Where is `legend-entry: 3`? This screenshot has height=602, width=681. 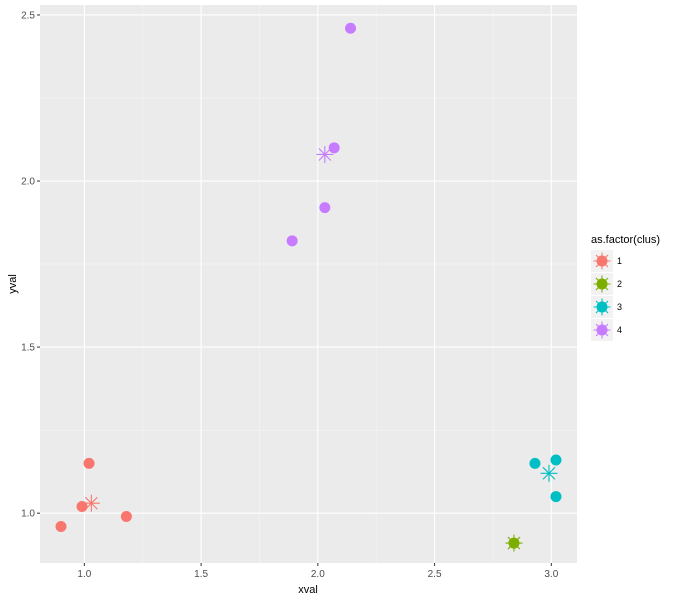 legend-entry: 3 is located at coordinates (606, 307).